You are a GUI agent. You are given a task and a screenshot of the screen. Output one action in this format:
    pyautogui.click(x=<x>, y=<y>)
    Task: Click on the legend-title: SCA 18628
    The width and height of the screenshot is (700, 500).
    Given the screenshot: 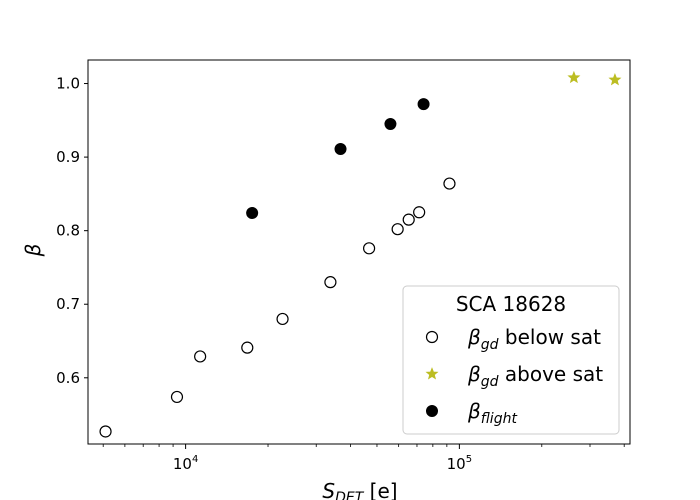 What is the action you would take?
    pyautogui.click(x=511, y=304)
    